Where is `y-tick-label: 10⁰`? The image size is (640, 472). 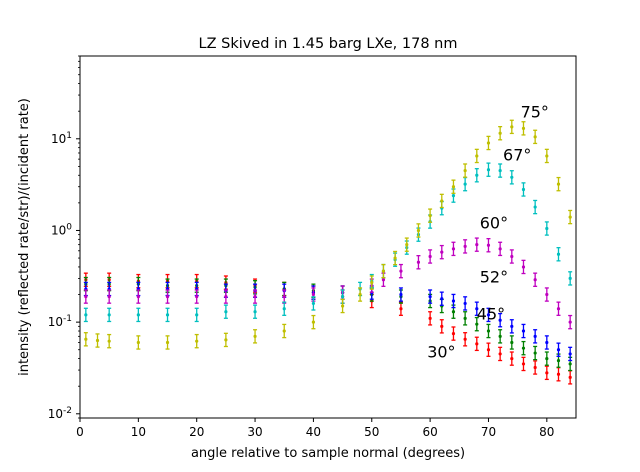 y-tick-label: 10⁰ is located at coordinates (61, 229).